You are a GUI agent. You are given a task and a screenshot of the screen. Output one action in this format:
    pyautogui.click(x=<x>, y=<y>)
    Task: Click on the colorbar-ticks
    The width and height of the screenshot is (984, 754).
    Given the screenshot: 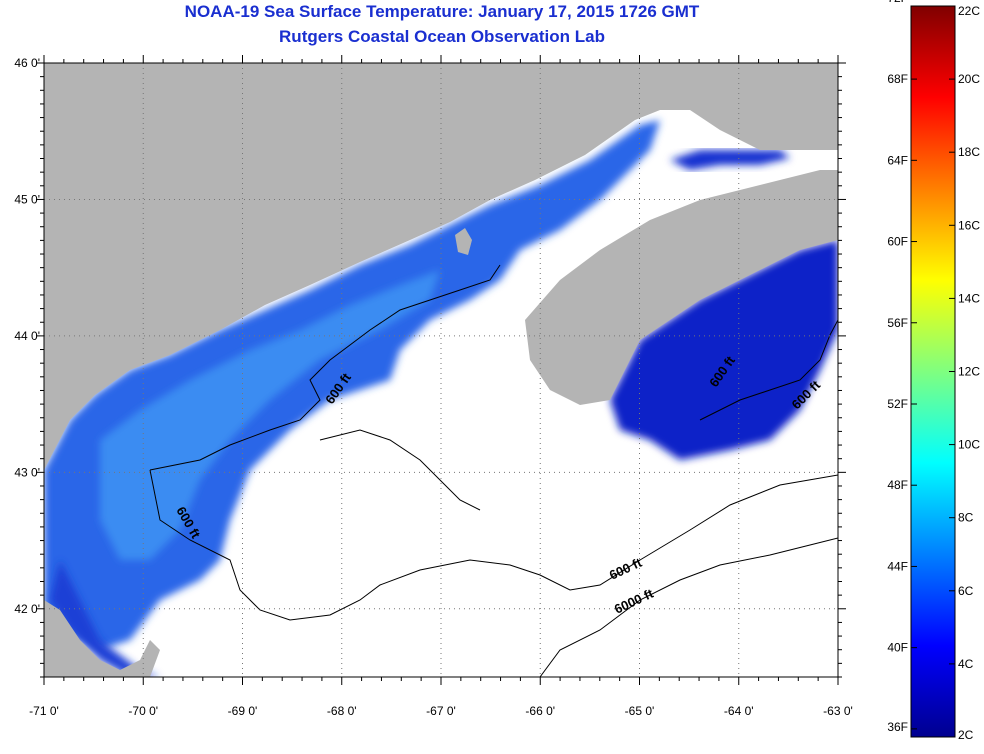 What is the action you would take?
    pyautogui.click(x=933, y=371)
    